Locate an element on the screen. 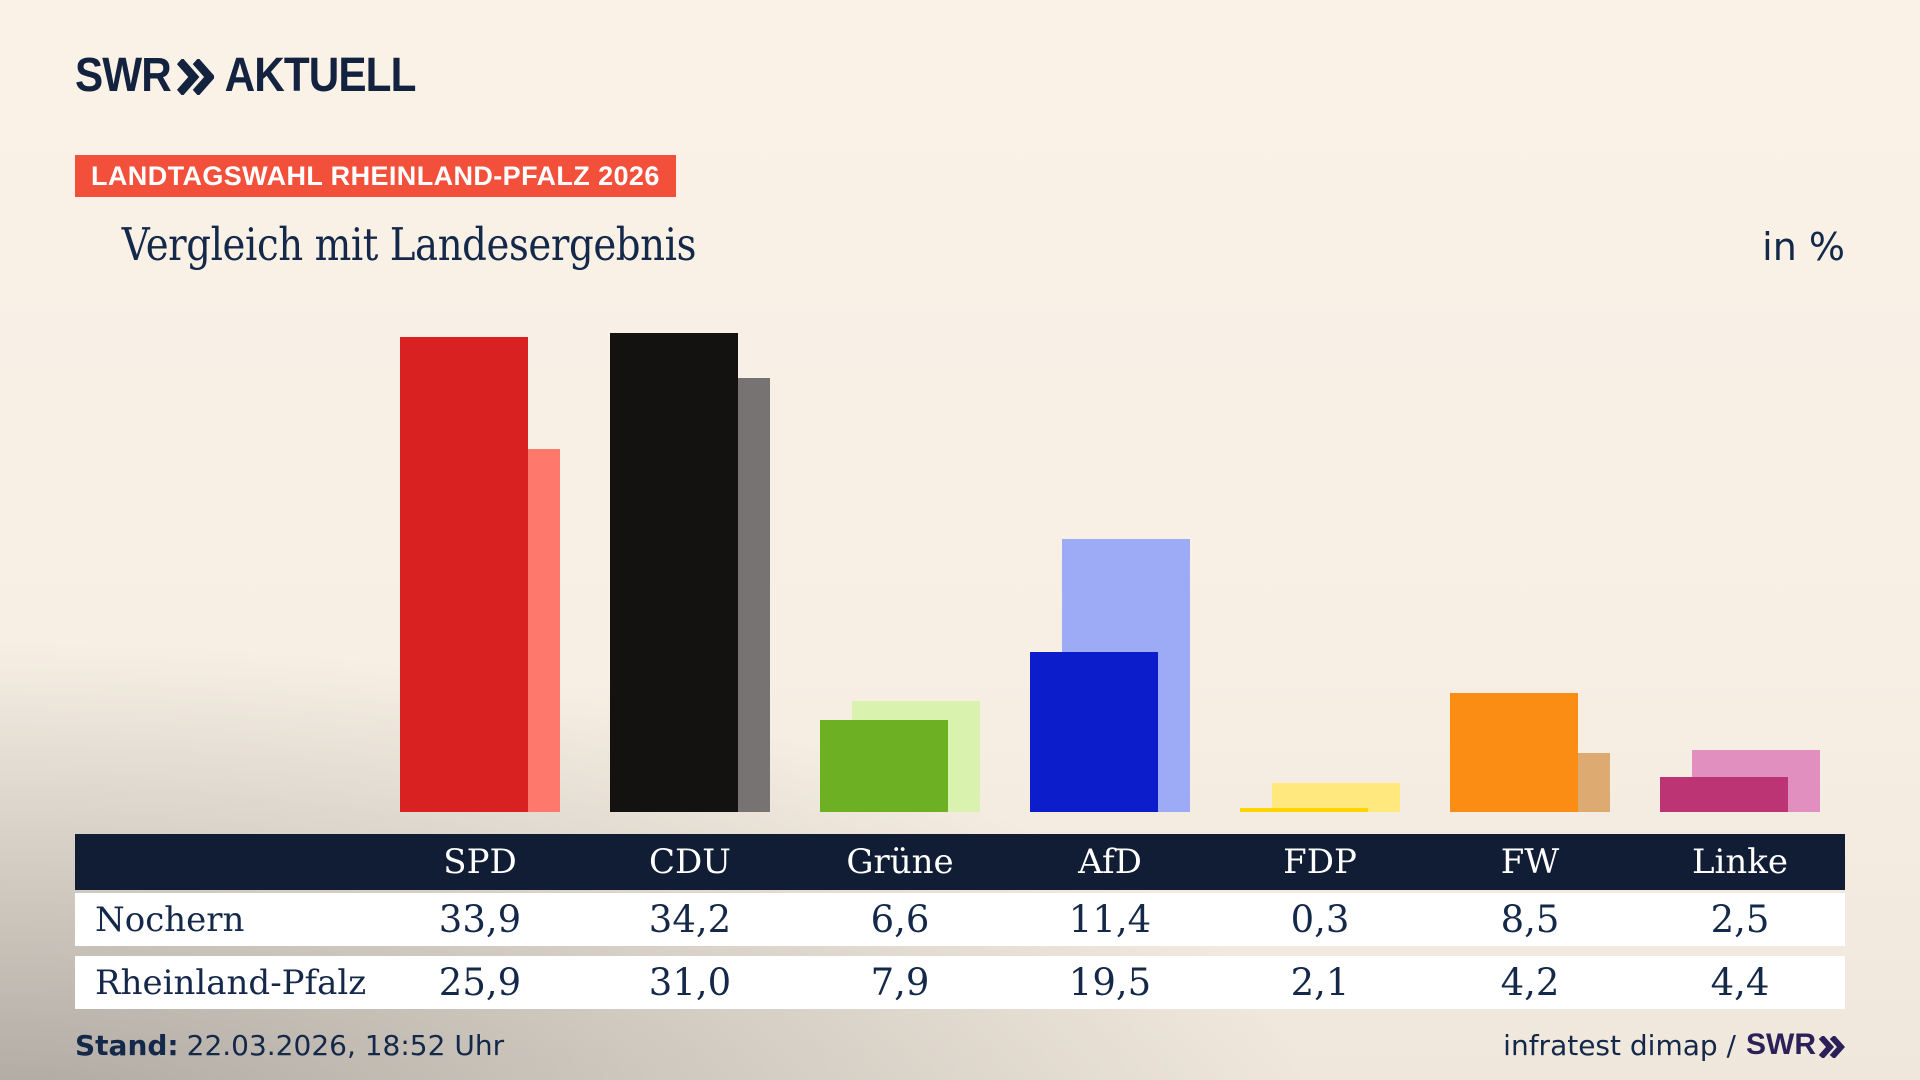 The image size is (1920, 1080). value-spd-rheinland-pfalz: 25,9 is located at coordinates (480, 982).